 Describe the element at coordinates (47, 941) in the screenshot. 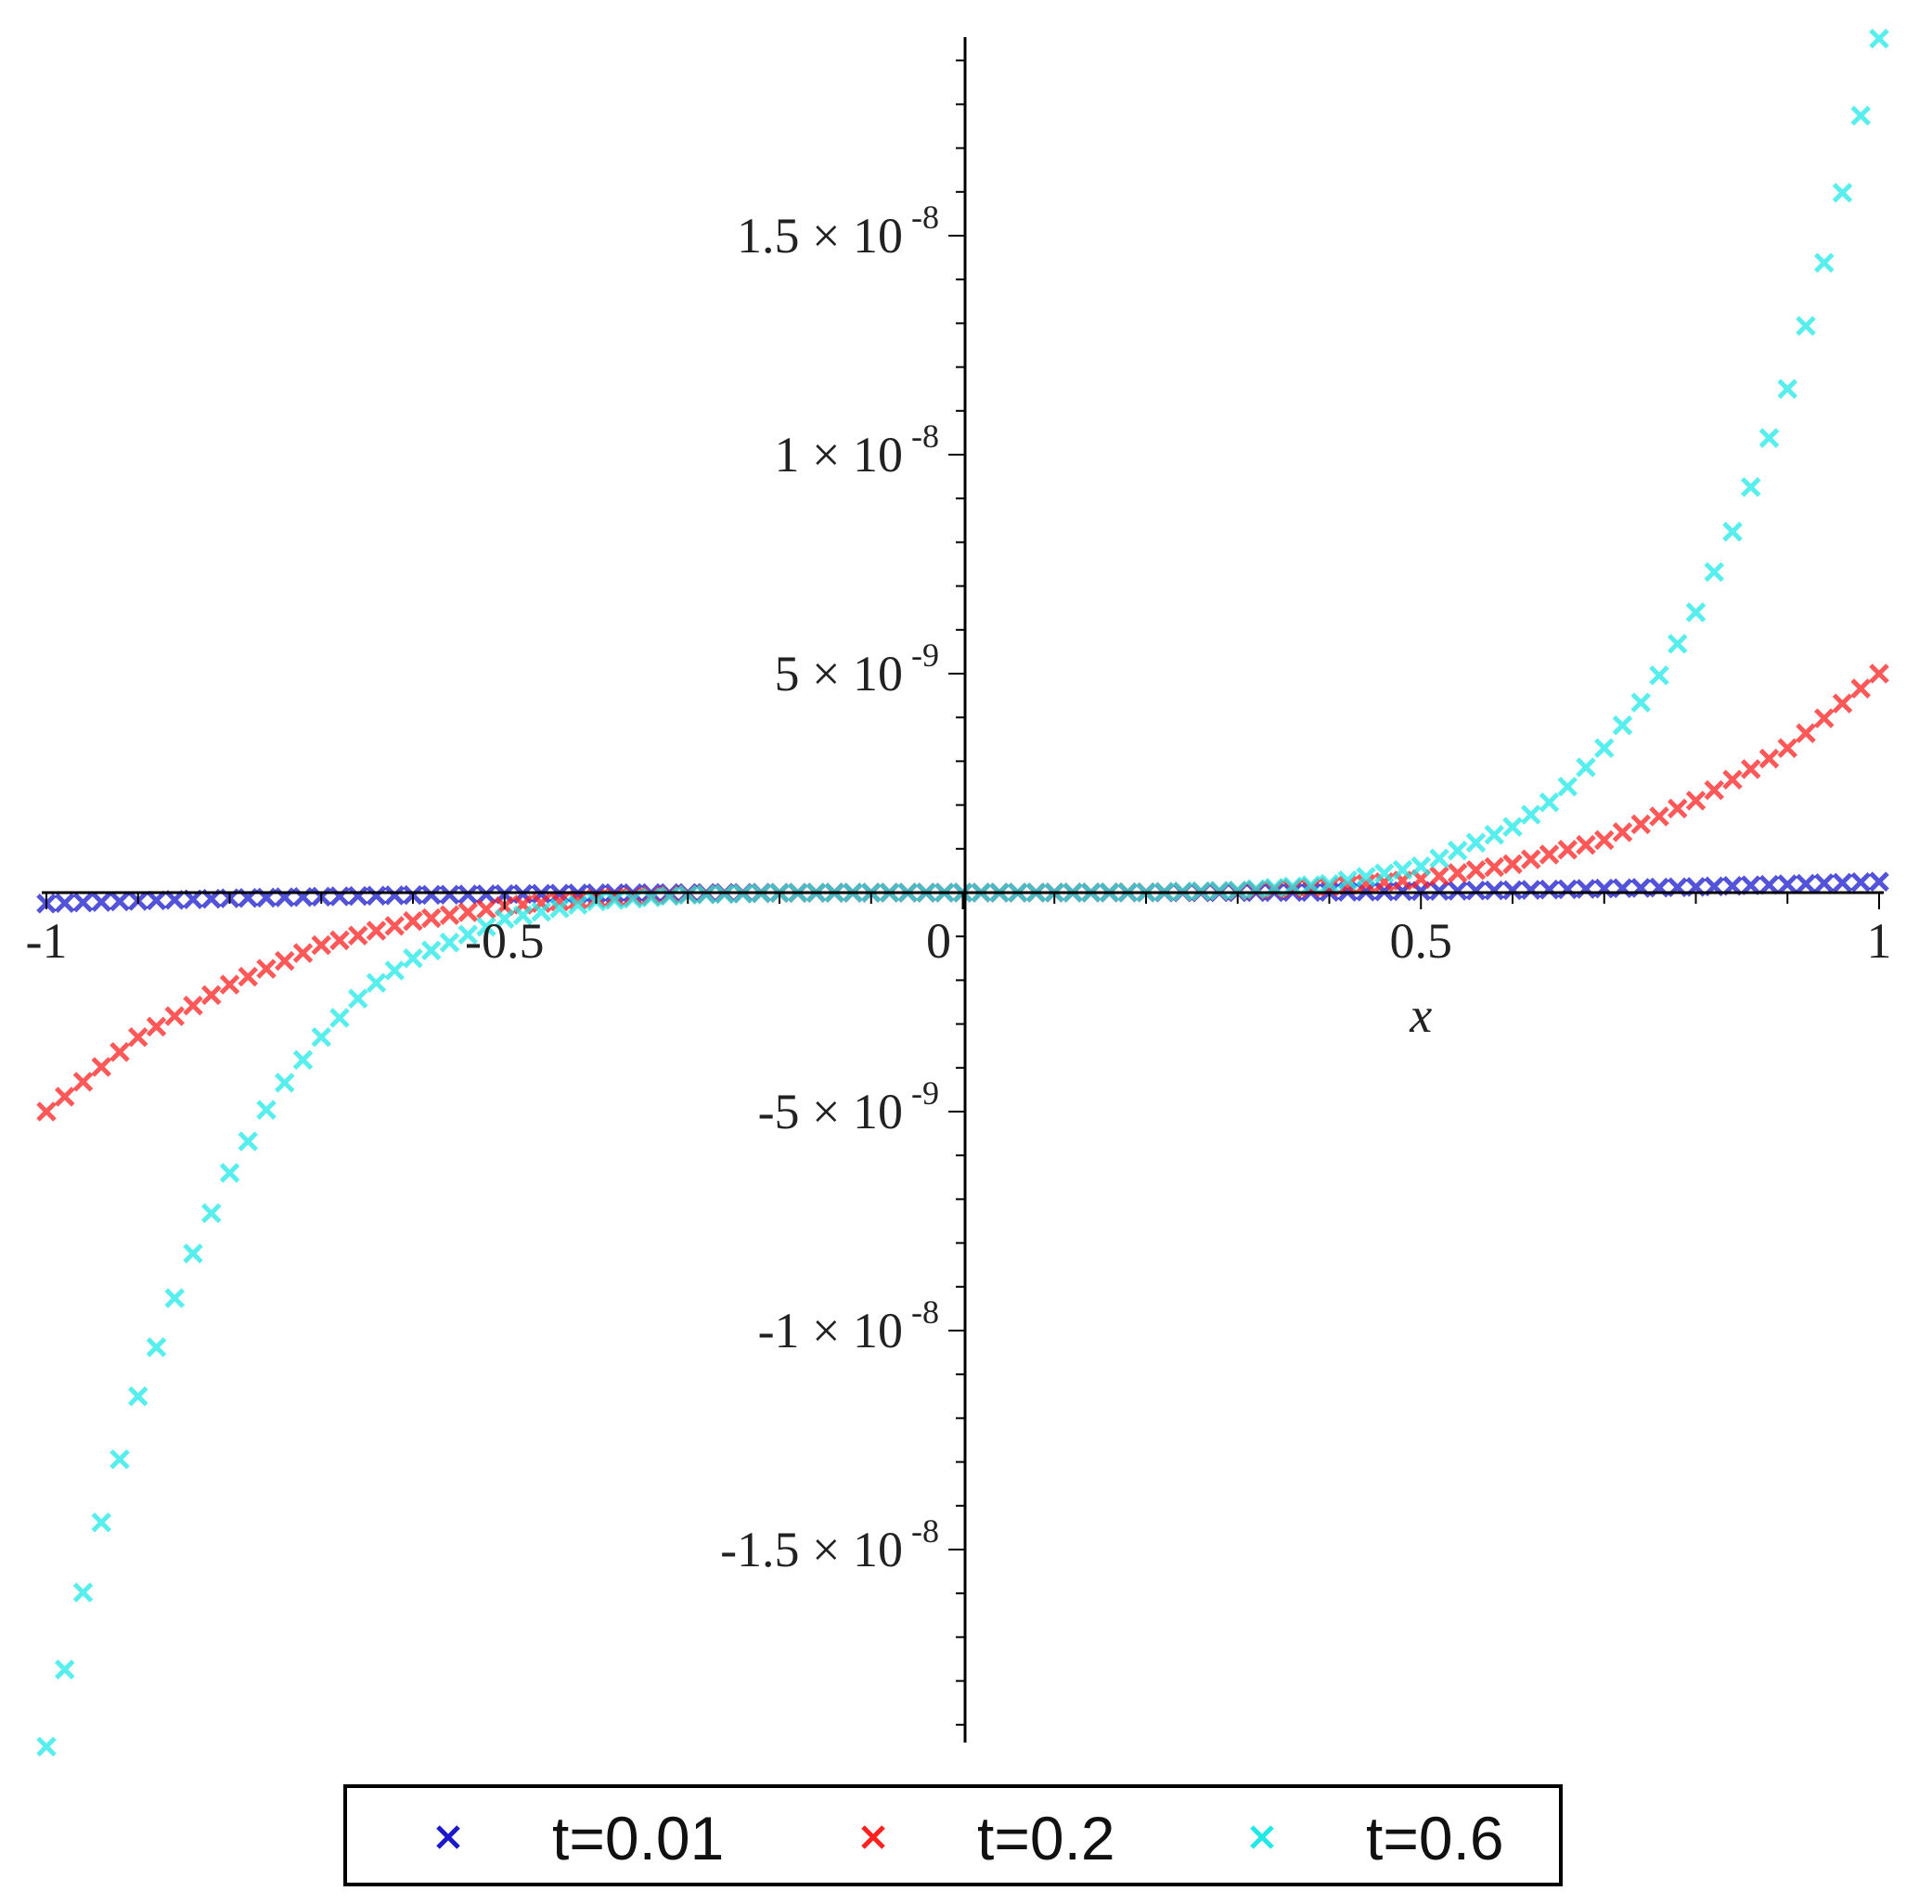

I see `x-tick-label: -1` at that location.